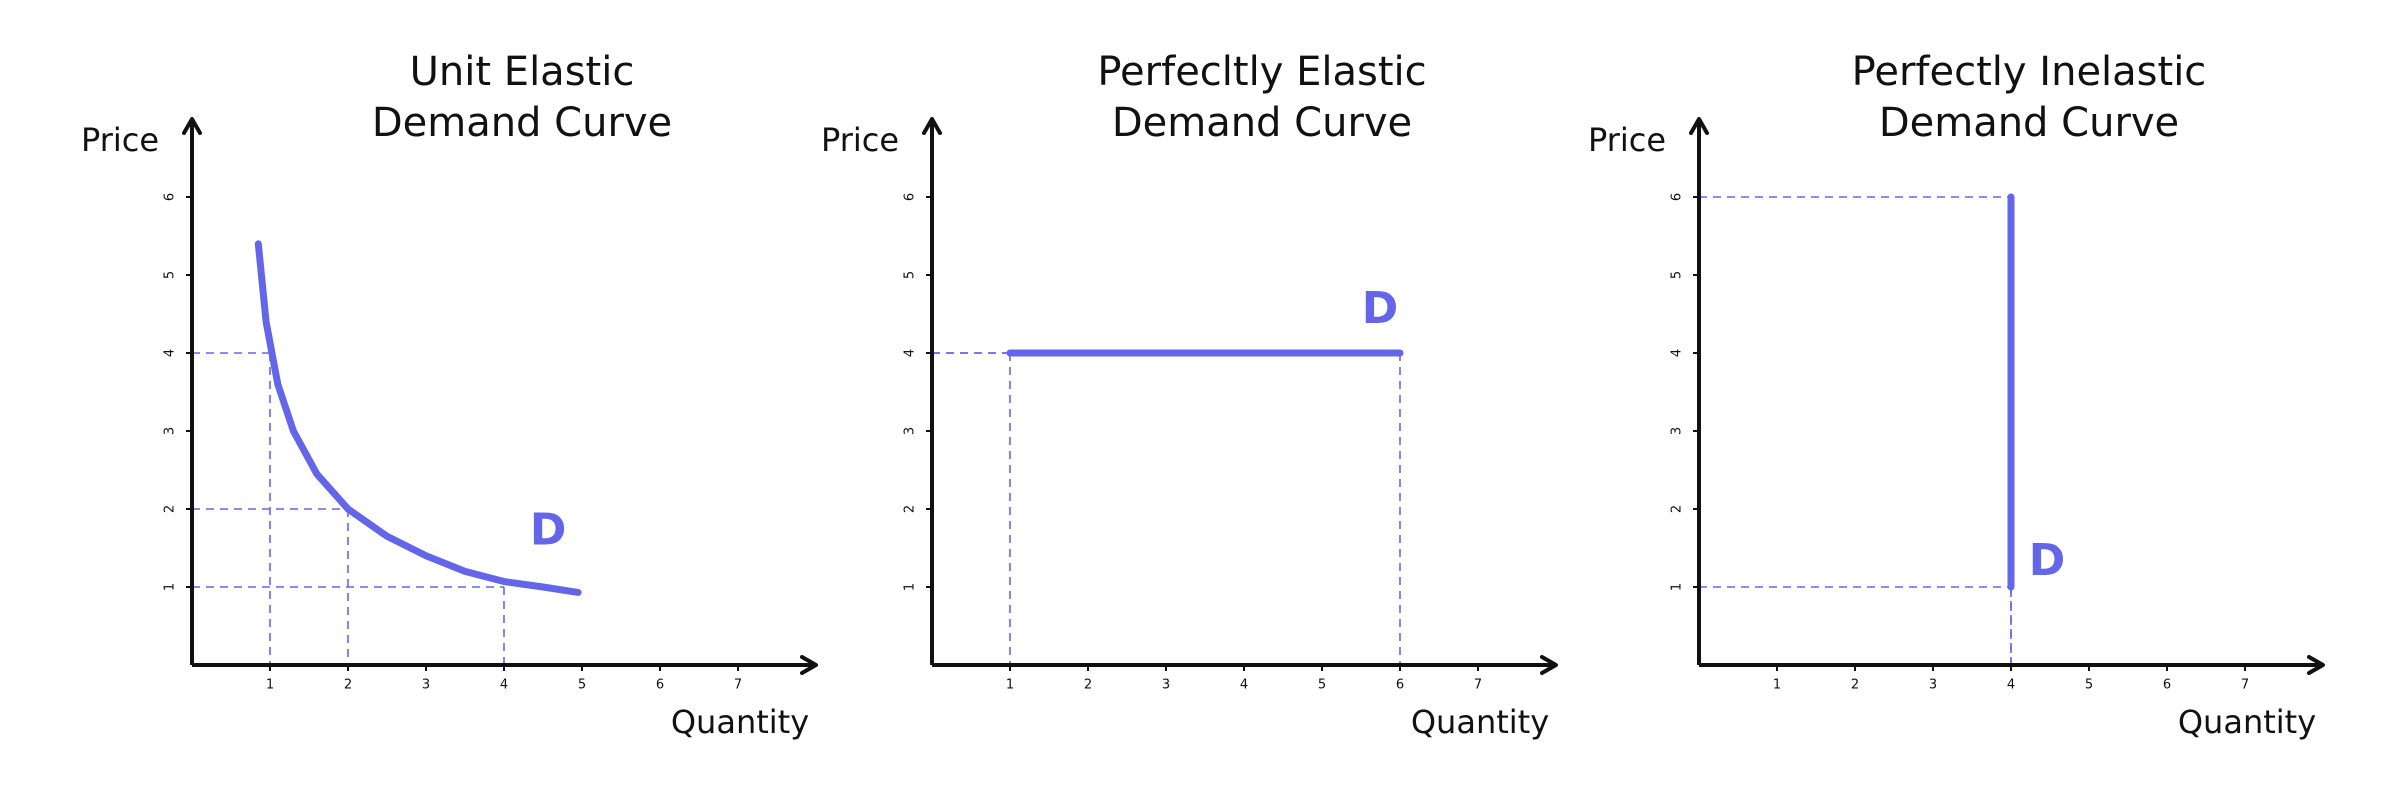  I want to click on chart-title: Unit Elastic, so click(522, 72).